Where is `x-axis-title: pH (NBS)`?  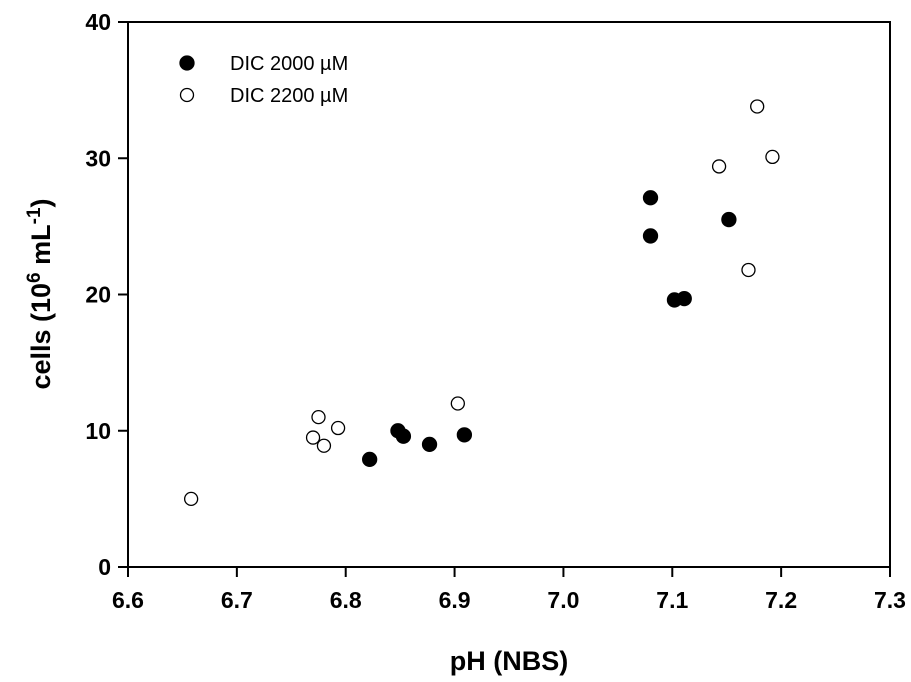
x-axis-title: pH (NBS) is located at coordinates (509, 661).